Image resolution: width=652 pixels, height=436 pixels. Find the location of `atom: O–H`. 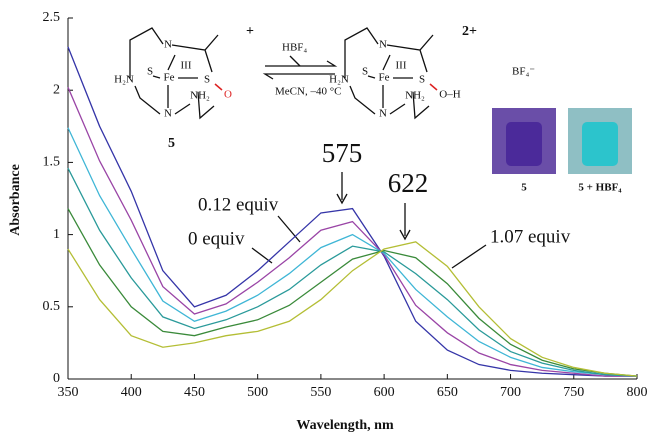

atom: O–H is located at coordinates (449, 95).